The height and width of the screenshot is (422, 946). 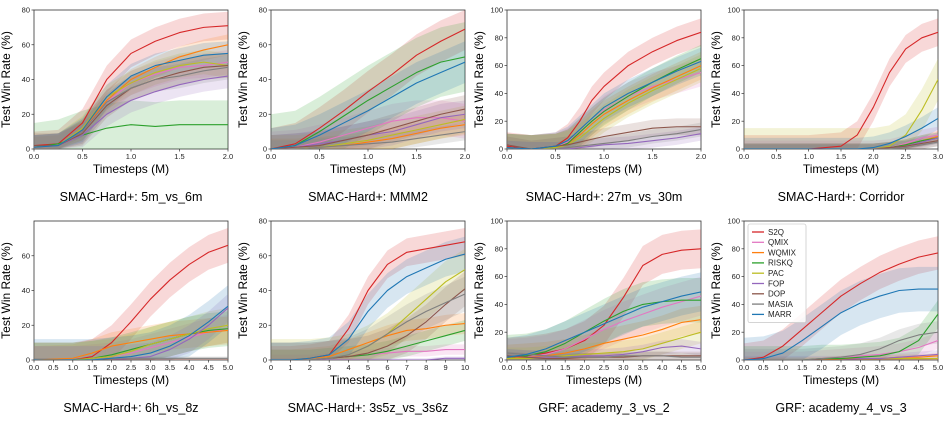 I want to click on band-wqmix, so click(x=131, y=338).